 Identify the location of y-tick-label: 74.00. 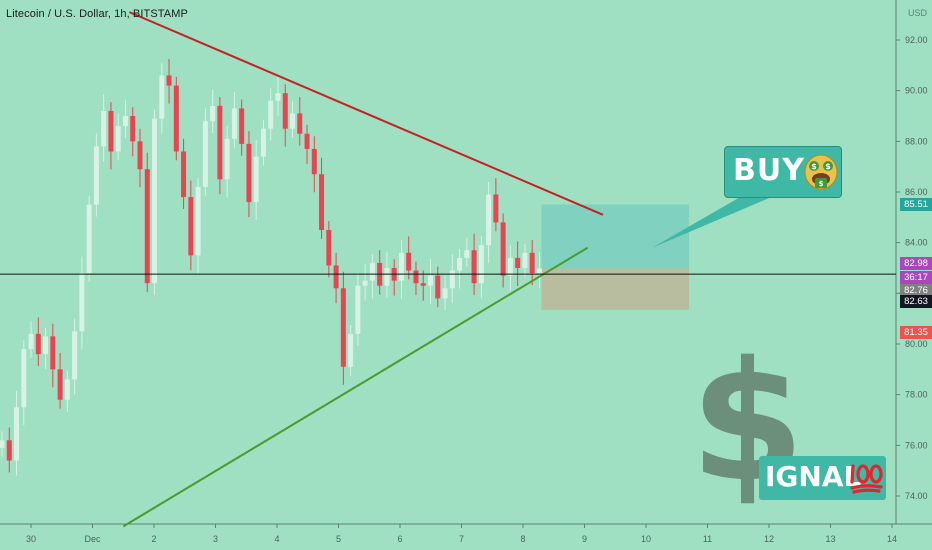
(916, 496).